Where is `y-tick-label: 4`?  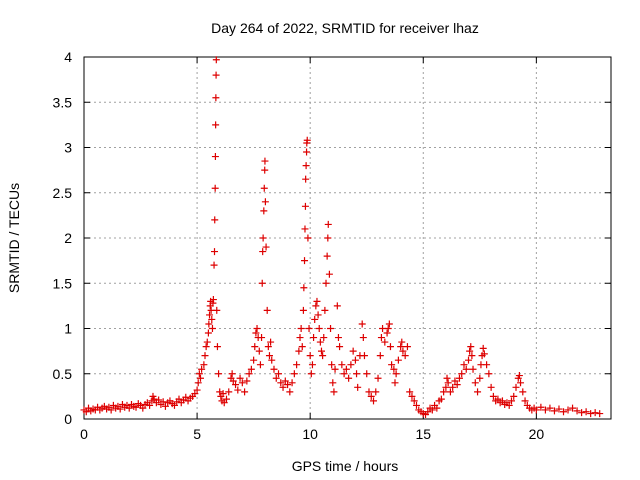
y-tick-label: 4 is located at coordinates (68, 57).